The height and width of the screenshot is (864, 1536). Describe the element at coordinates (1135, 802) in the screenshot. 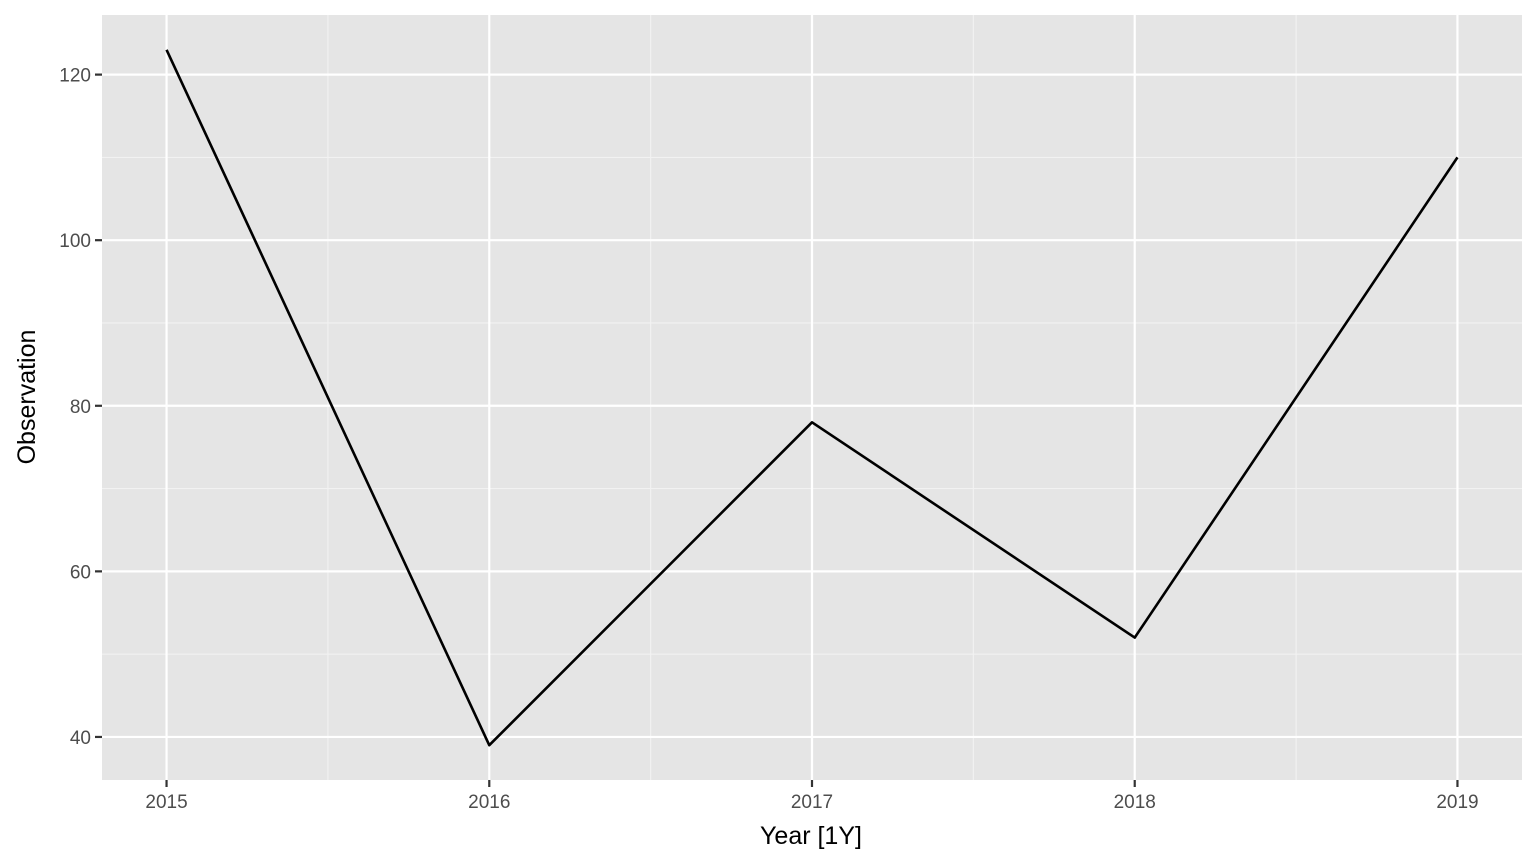

I see `x-tick-label: 2018` at that location.